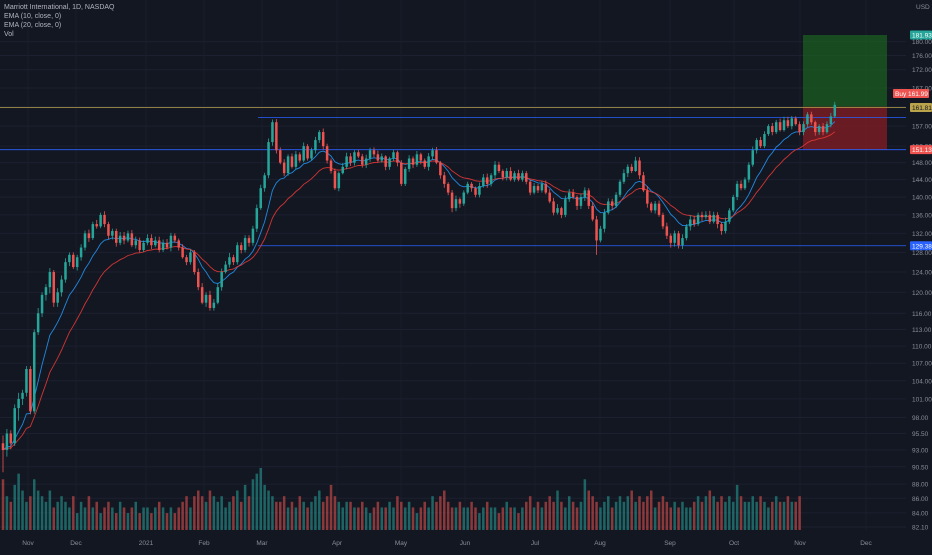 This screenshot has height=555, width=932. I want to click on x-tick-label: Apr, so click(337, 543).